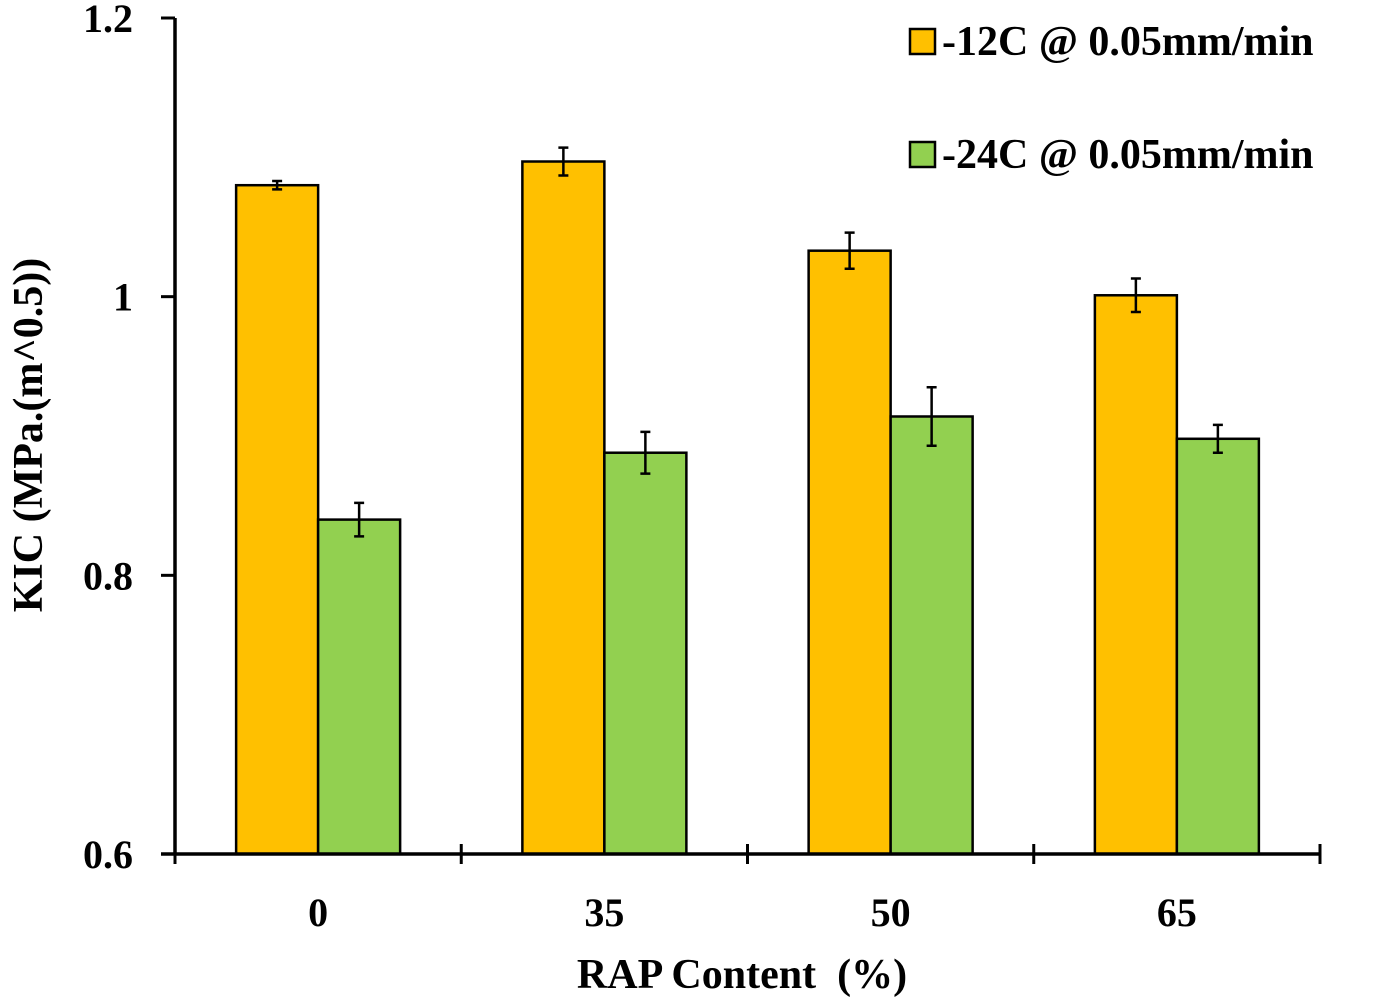 The image size is (1395, 1006). What do you see at coordinates (108, 575) in the screenshot?
I see `y-tick-label-0.8: 0.8` at bounding box center [108, 575].